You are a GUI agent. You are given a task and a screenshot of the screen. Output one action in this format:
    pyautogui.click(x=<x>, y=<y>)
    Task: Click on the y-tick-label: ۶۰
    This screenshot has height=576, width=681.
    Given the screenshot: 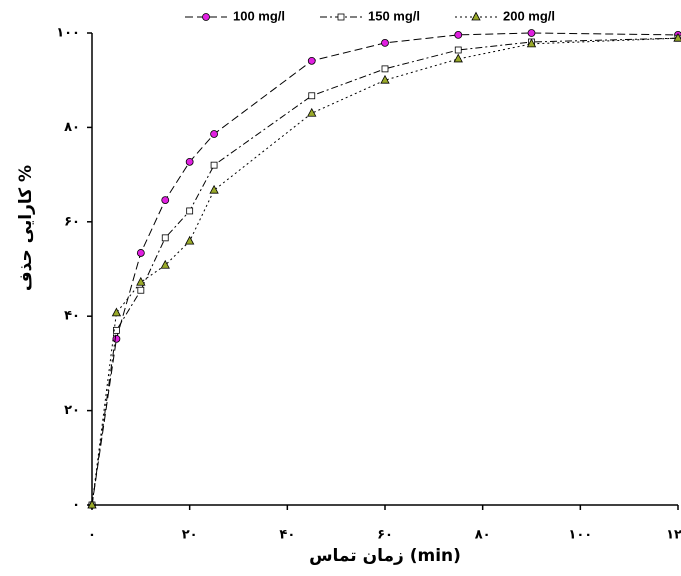 What is the action you would take?
    pyautogui.click(x=72, y=221)
    